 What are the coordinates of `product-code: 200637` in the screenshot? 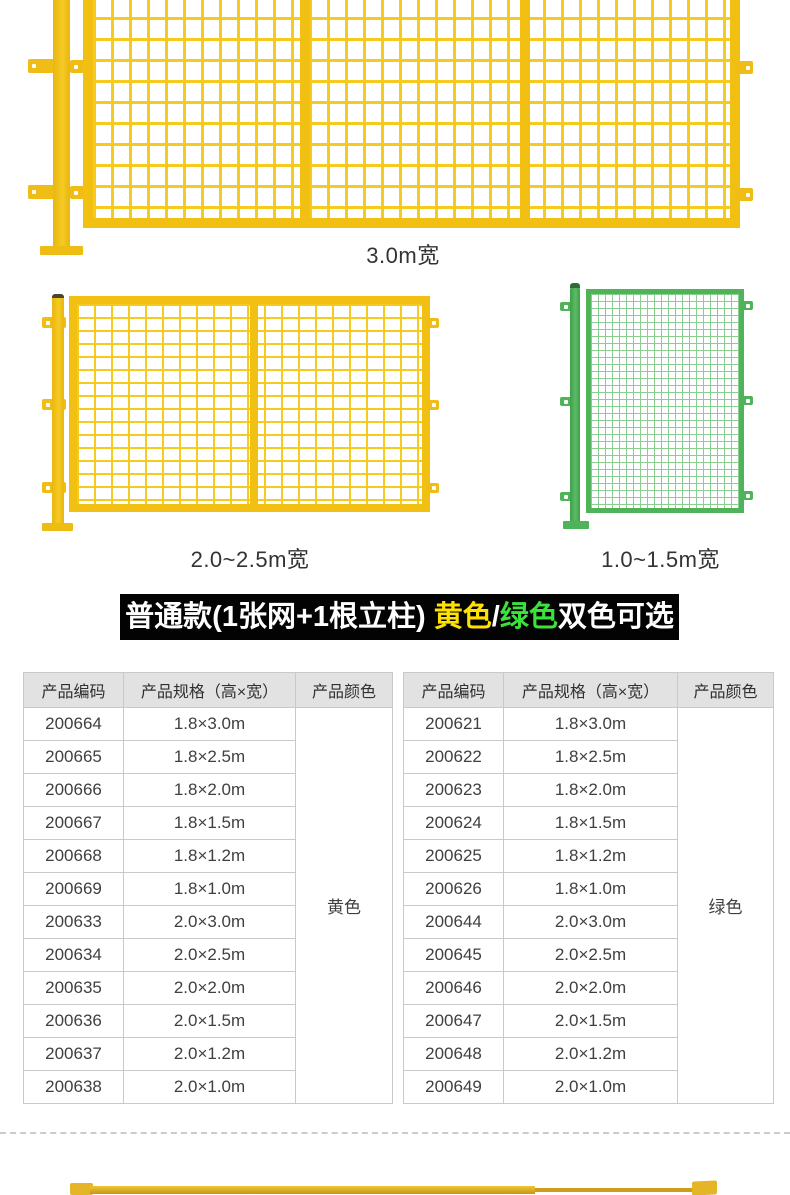 It's located at (73, 1054).